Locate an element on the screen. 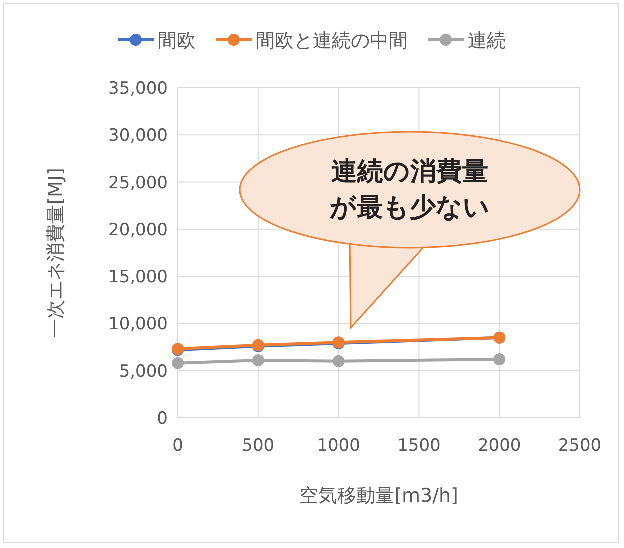 Image resolution: width=624 pixels, height=548 pixels. legend-label: 間欧 is located at coordinates (177, 41).